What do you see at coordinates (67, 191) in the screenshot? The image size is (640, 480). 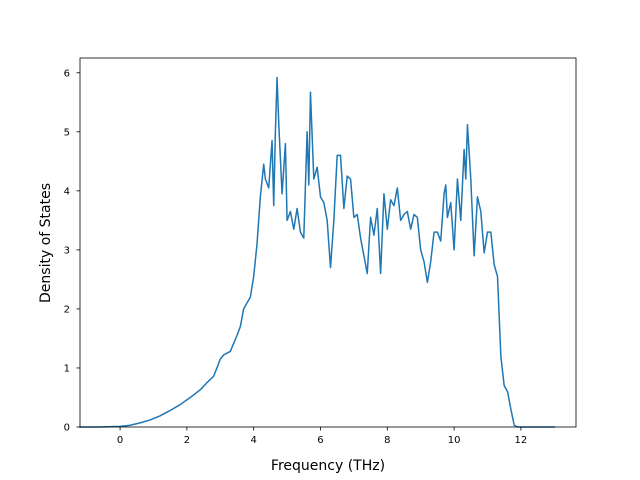 I see `y-tick-label: 4` at bounding box center [67, 191].